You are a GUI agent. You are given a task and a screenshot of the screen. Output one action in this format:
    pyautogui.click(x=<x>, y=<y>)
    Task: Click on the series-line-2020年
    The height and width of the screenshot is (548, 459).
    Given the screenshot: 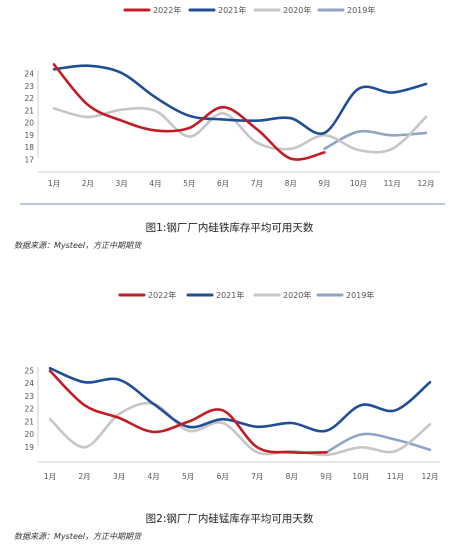 What is the action you would take?
    pyautogui.click(x=240, y=130)
    